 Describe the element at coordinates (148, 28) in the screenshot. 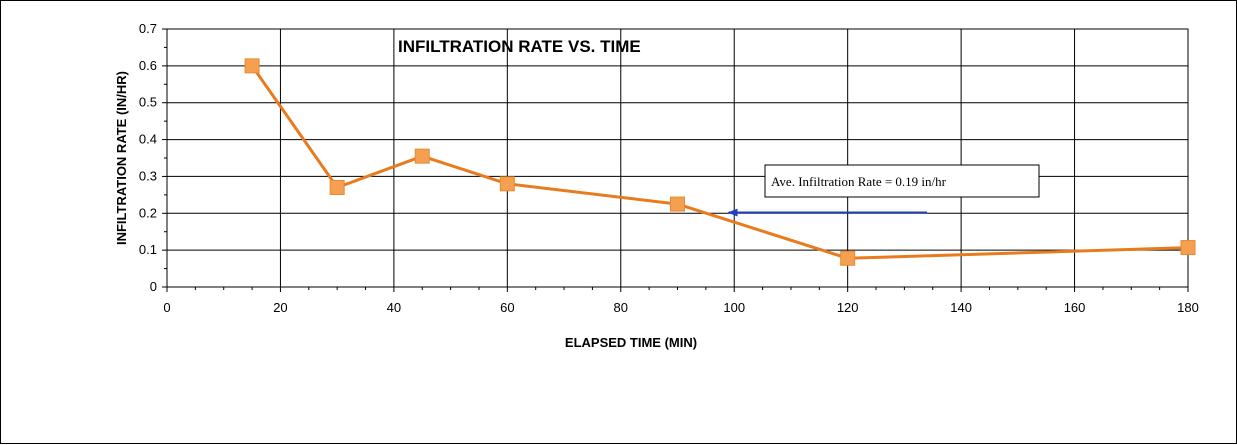

I see `y-tick-label: 0.7` at that location.